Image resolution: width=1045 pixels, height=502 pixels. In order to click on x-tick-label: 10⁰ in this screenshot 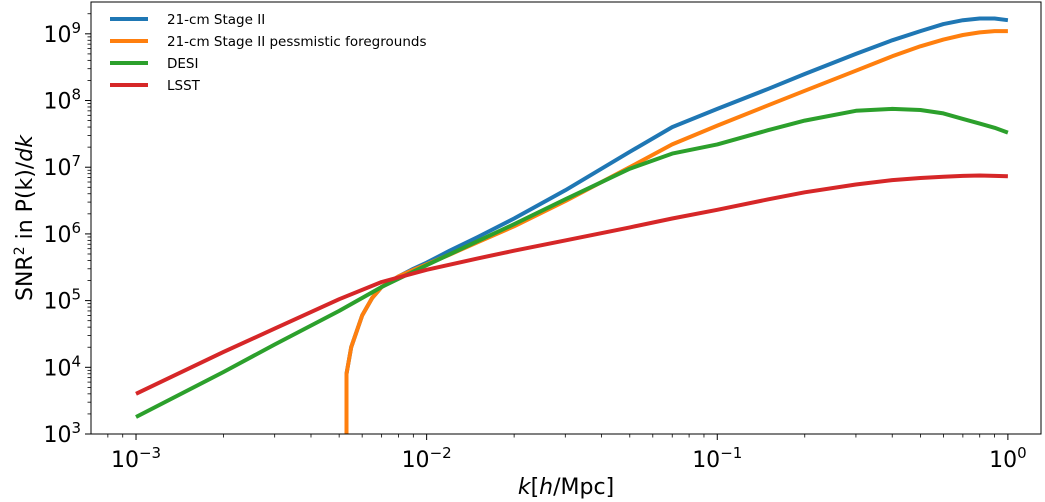, I will do `click(1008, 458)`.